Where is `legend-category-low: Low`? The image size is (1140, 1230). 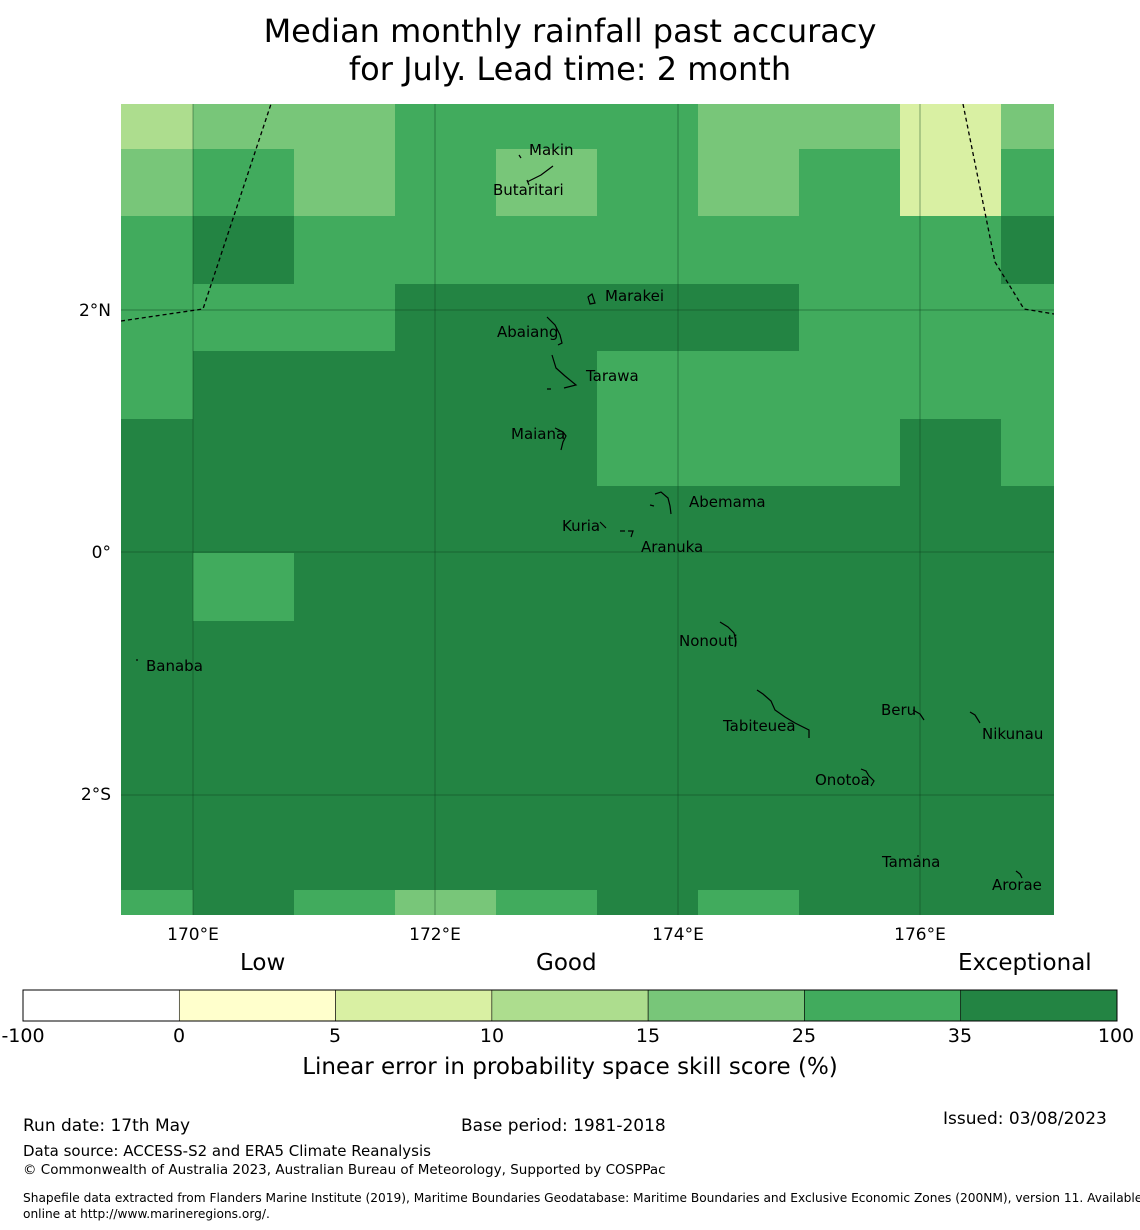 legend-category-low: Low is located at coordinates (263, 963).